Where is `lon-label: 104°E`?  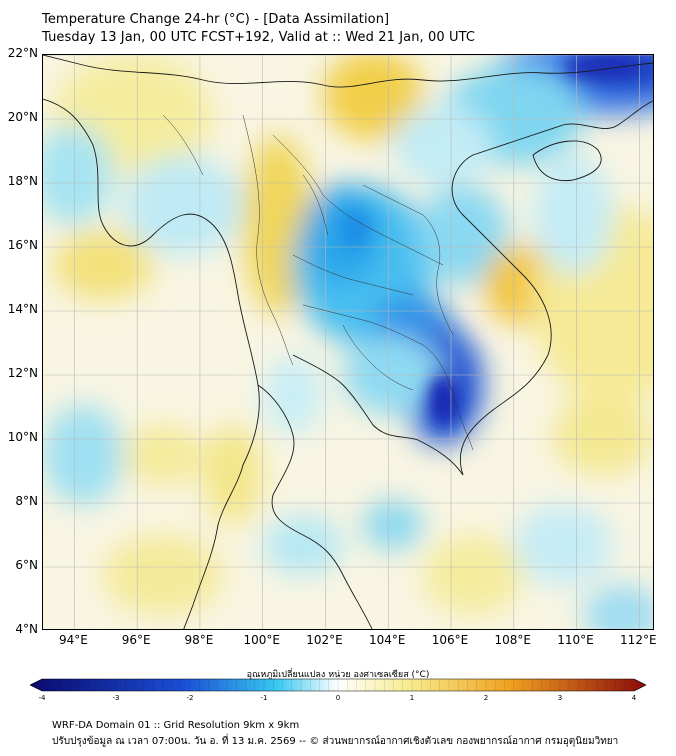 lon-label: 104°E is located at coordinates (387, 640).